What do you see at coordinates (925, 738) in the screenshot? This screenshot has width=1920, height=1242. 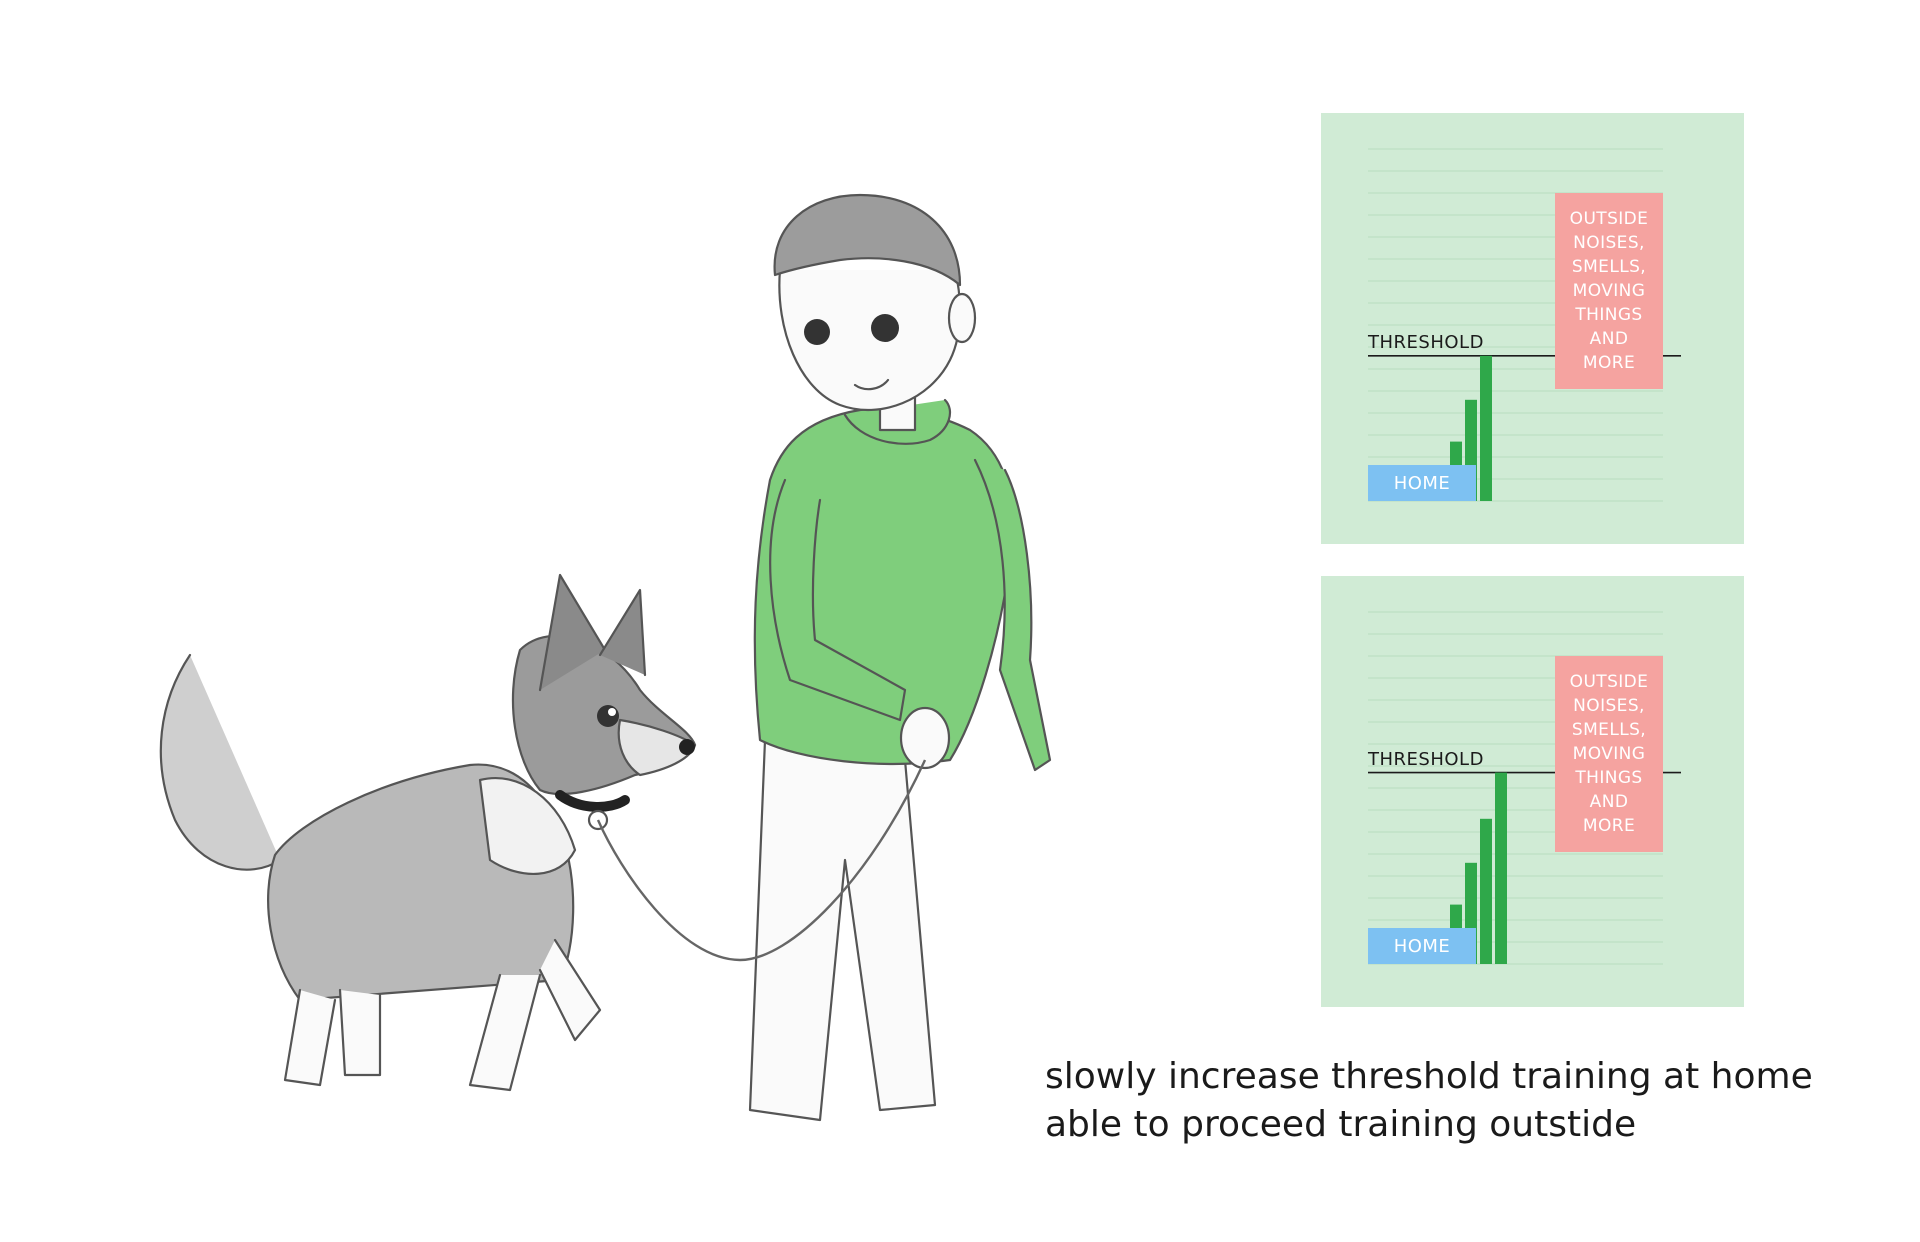 I see `person-hand` at bounding box center [925, 738].